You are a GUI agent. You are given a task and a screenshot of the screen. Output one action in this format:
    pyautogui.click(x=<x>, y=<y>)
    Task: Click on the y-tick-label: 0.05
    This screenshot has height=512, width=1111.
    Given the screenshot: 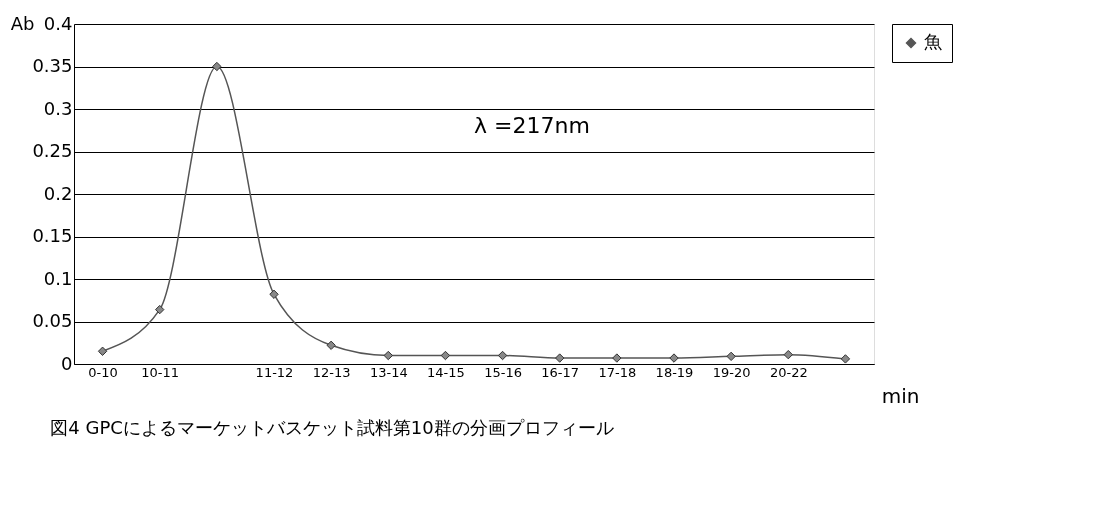 What is the action you would take?
    pyautogui.click(x=52, y=320)
    